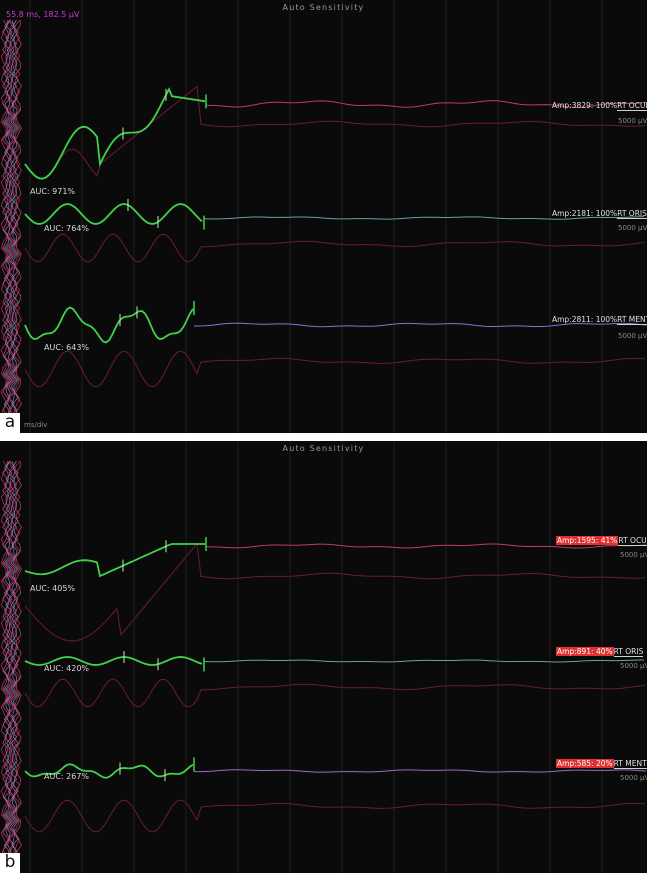 This screenshot has height=873, width=647. What do you see at coordinates (585, 763) in the screenshot?
I see `amp-value: Amp:585: 20%` at bounding box center [585, 763].